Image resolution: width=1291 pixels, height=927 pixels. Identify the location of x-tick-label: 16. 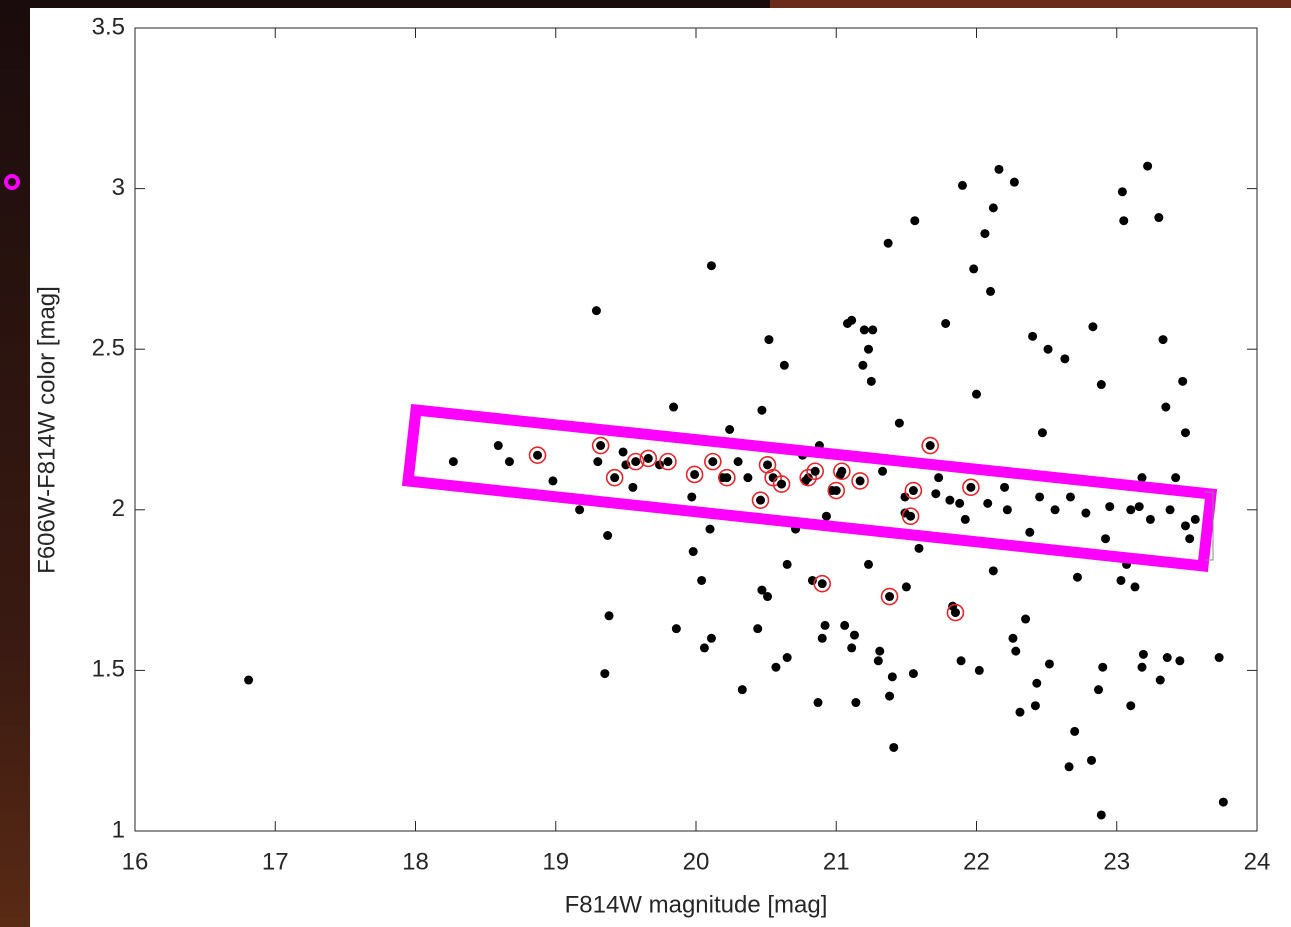
(135, 861).